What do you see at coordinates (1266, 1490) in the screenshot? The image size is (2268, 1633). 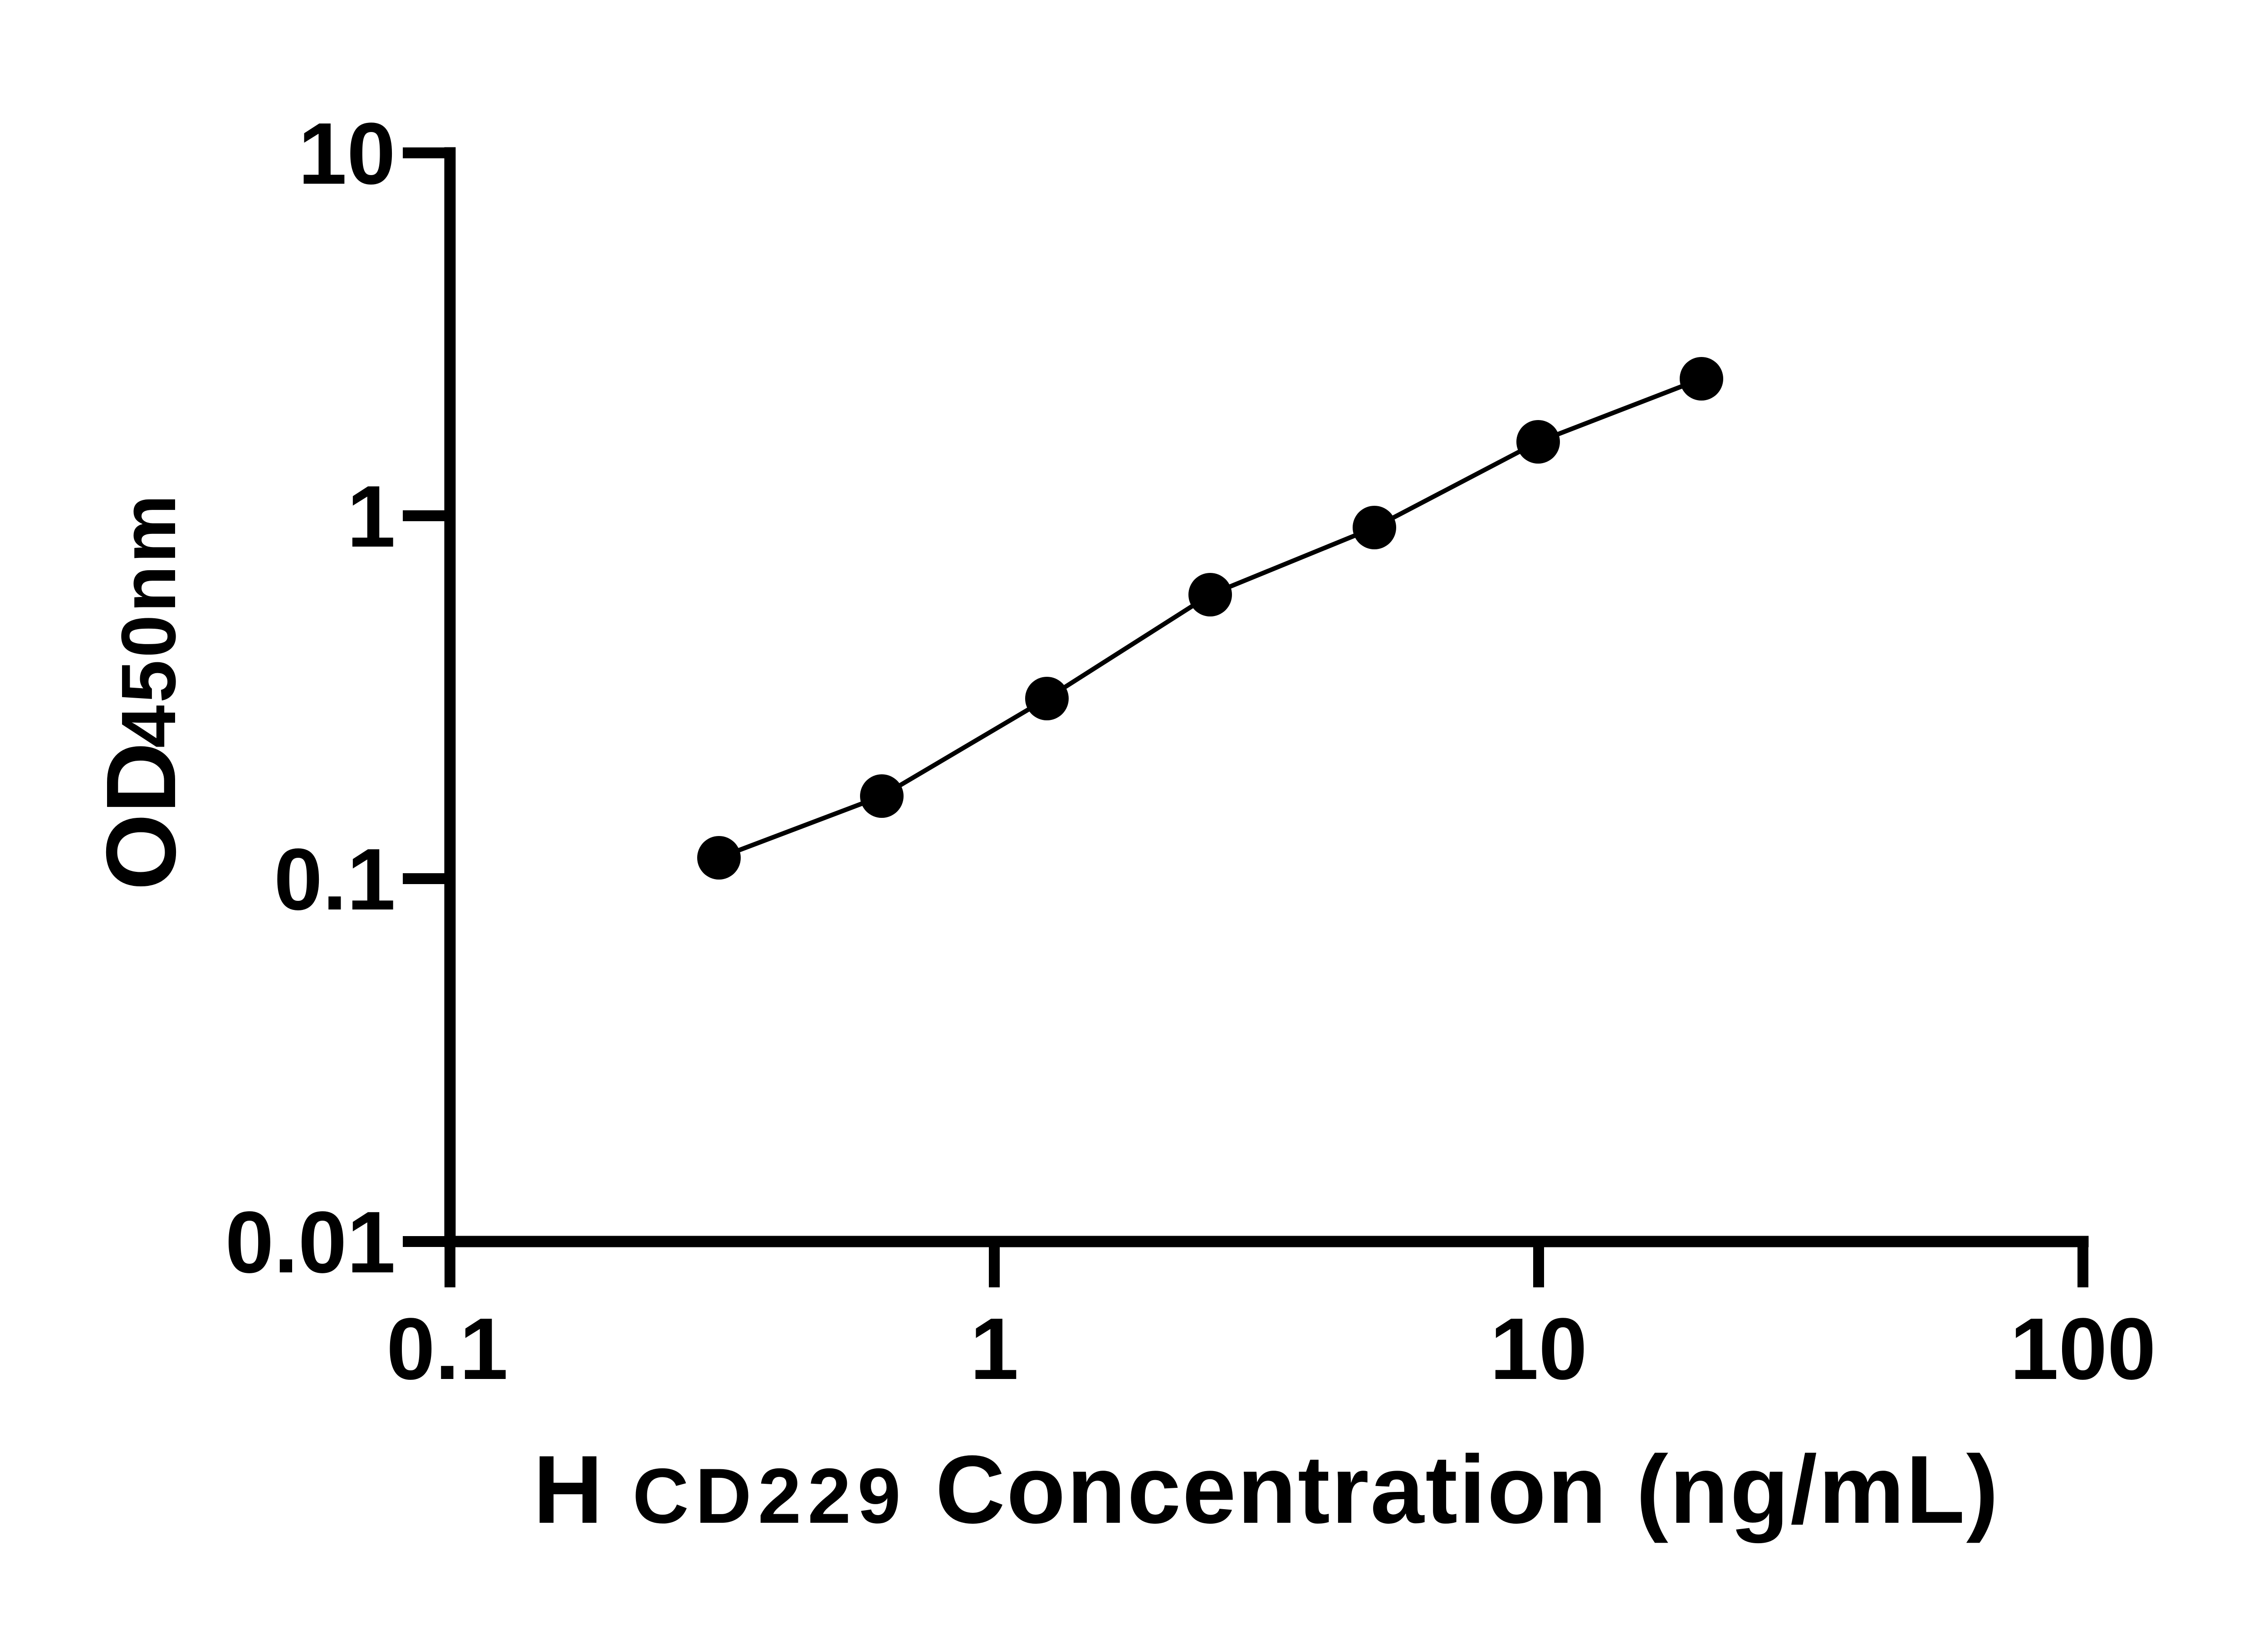 I see `svg-text: H CD229 Concentration (ng/mL)` at bounding box center [1266, 1490].